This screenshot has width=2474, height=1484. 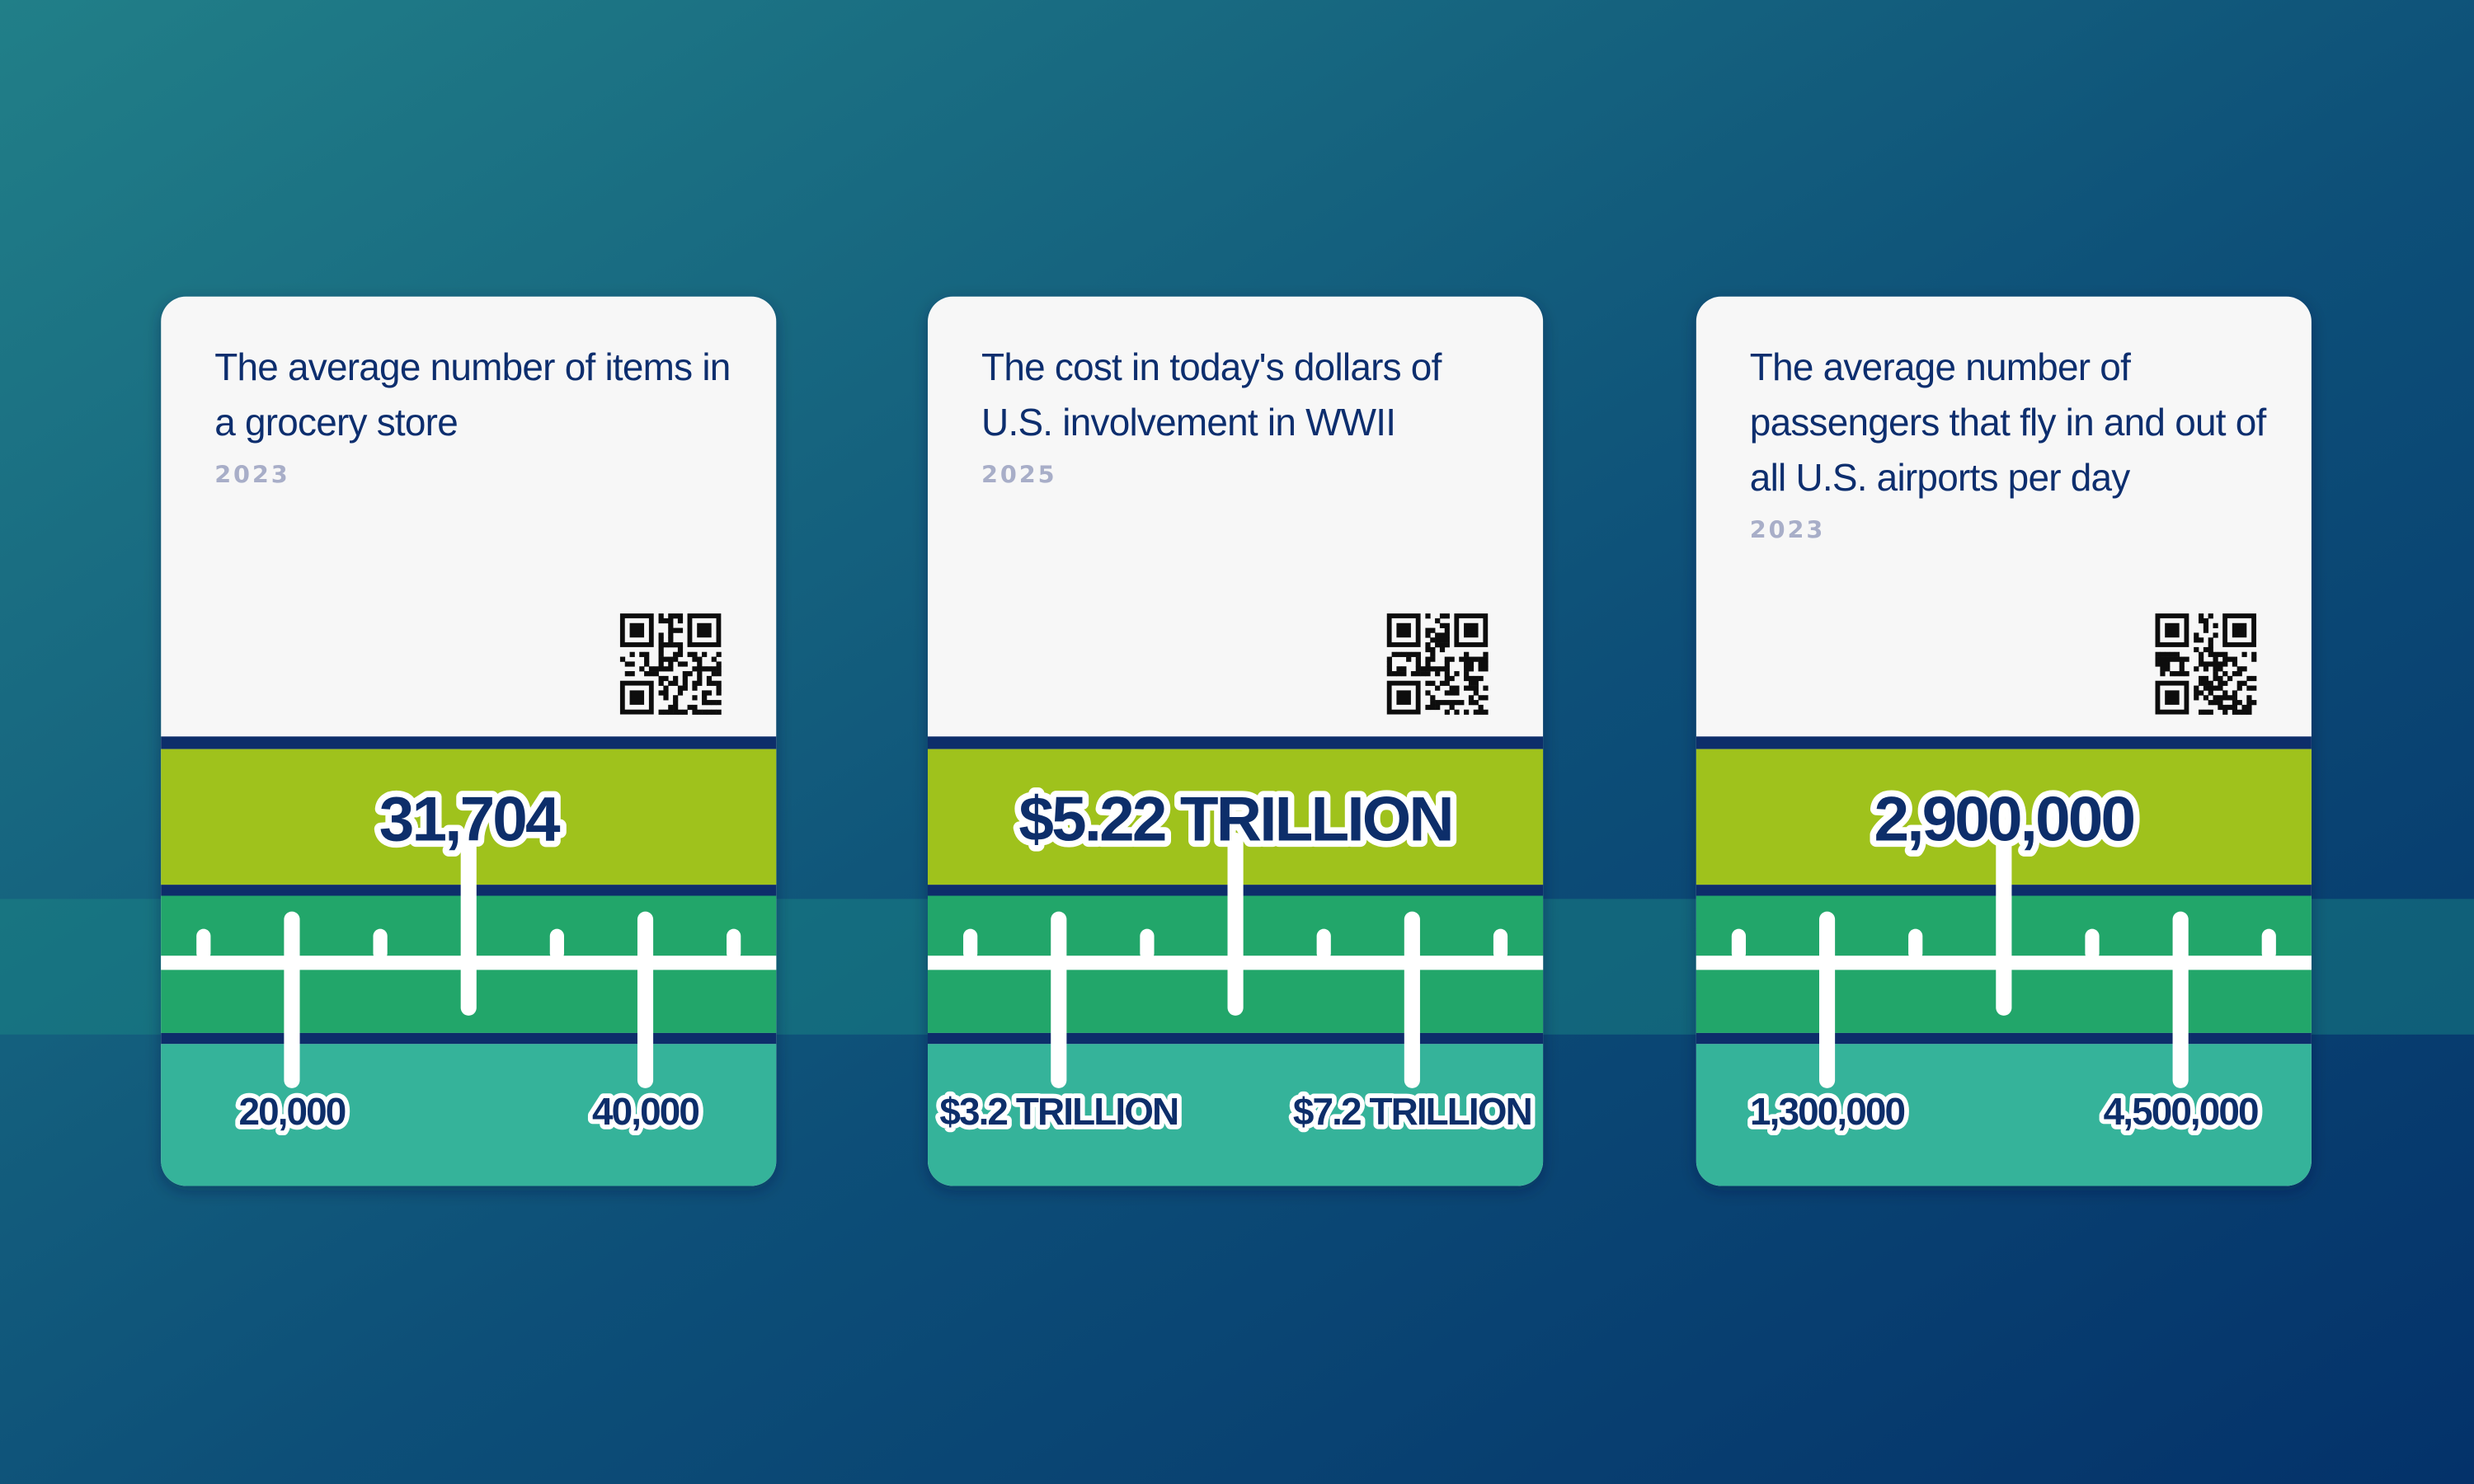 I want to click on answer-tick, so click(x=2004, y=924).